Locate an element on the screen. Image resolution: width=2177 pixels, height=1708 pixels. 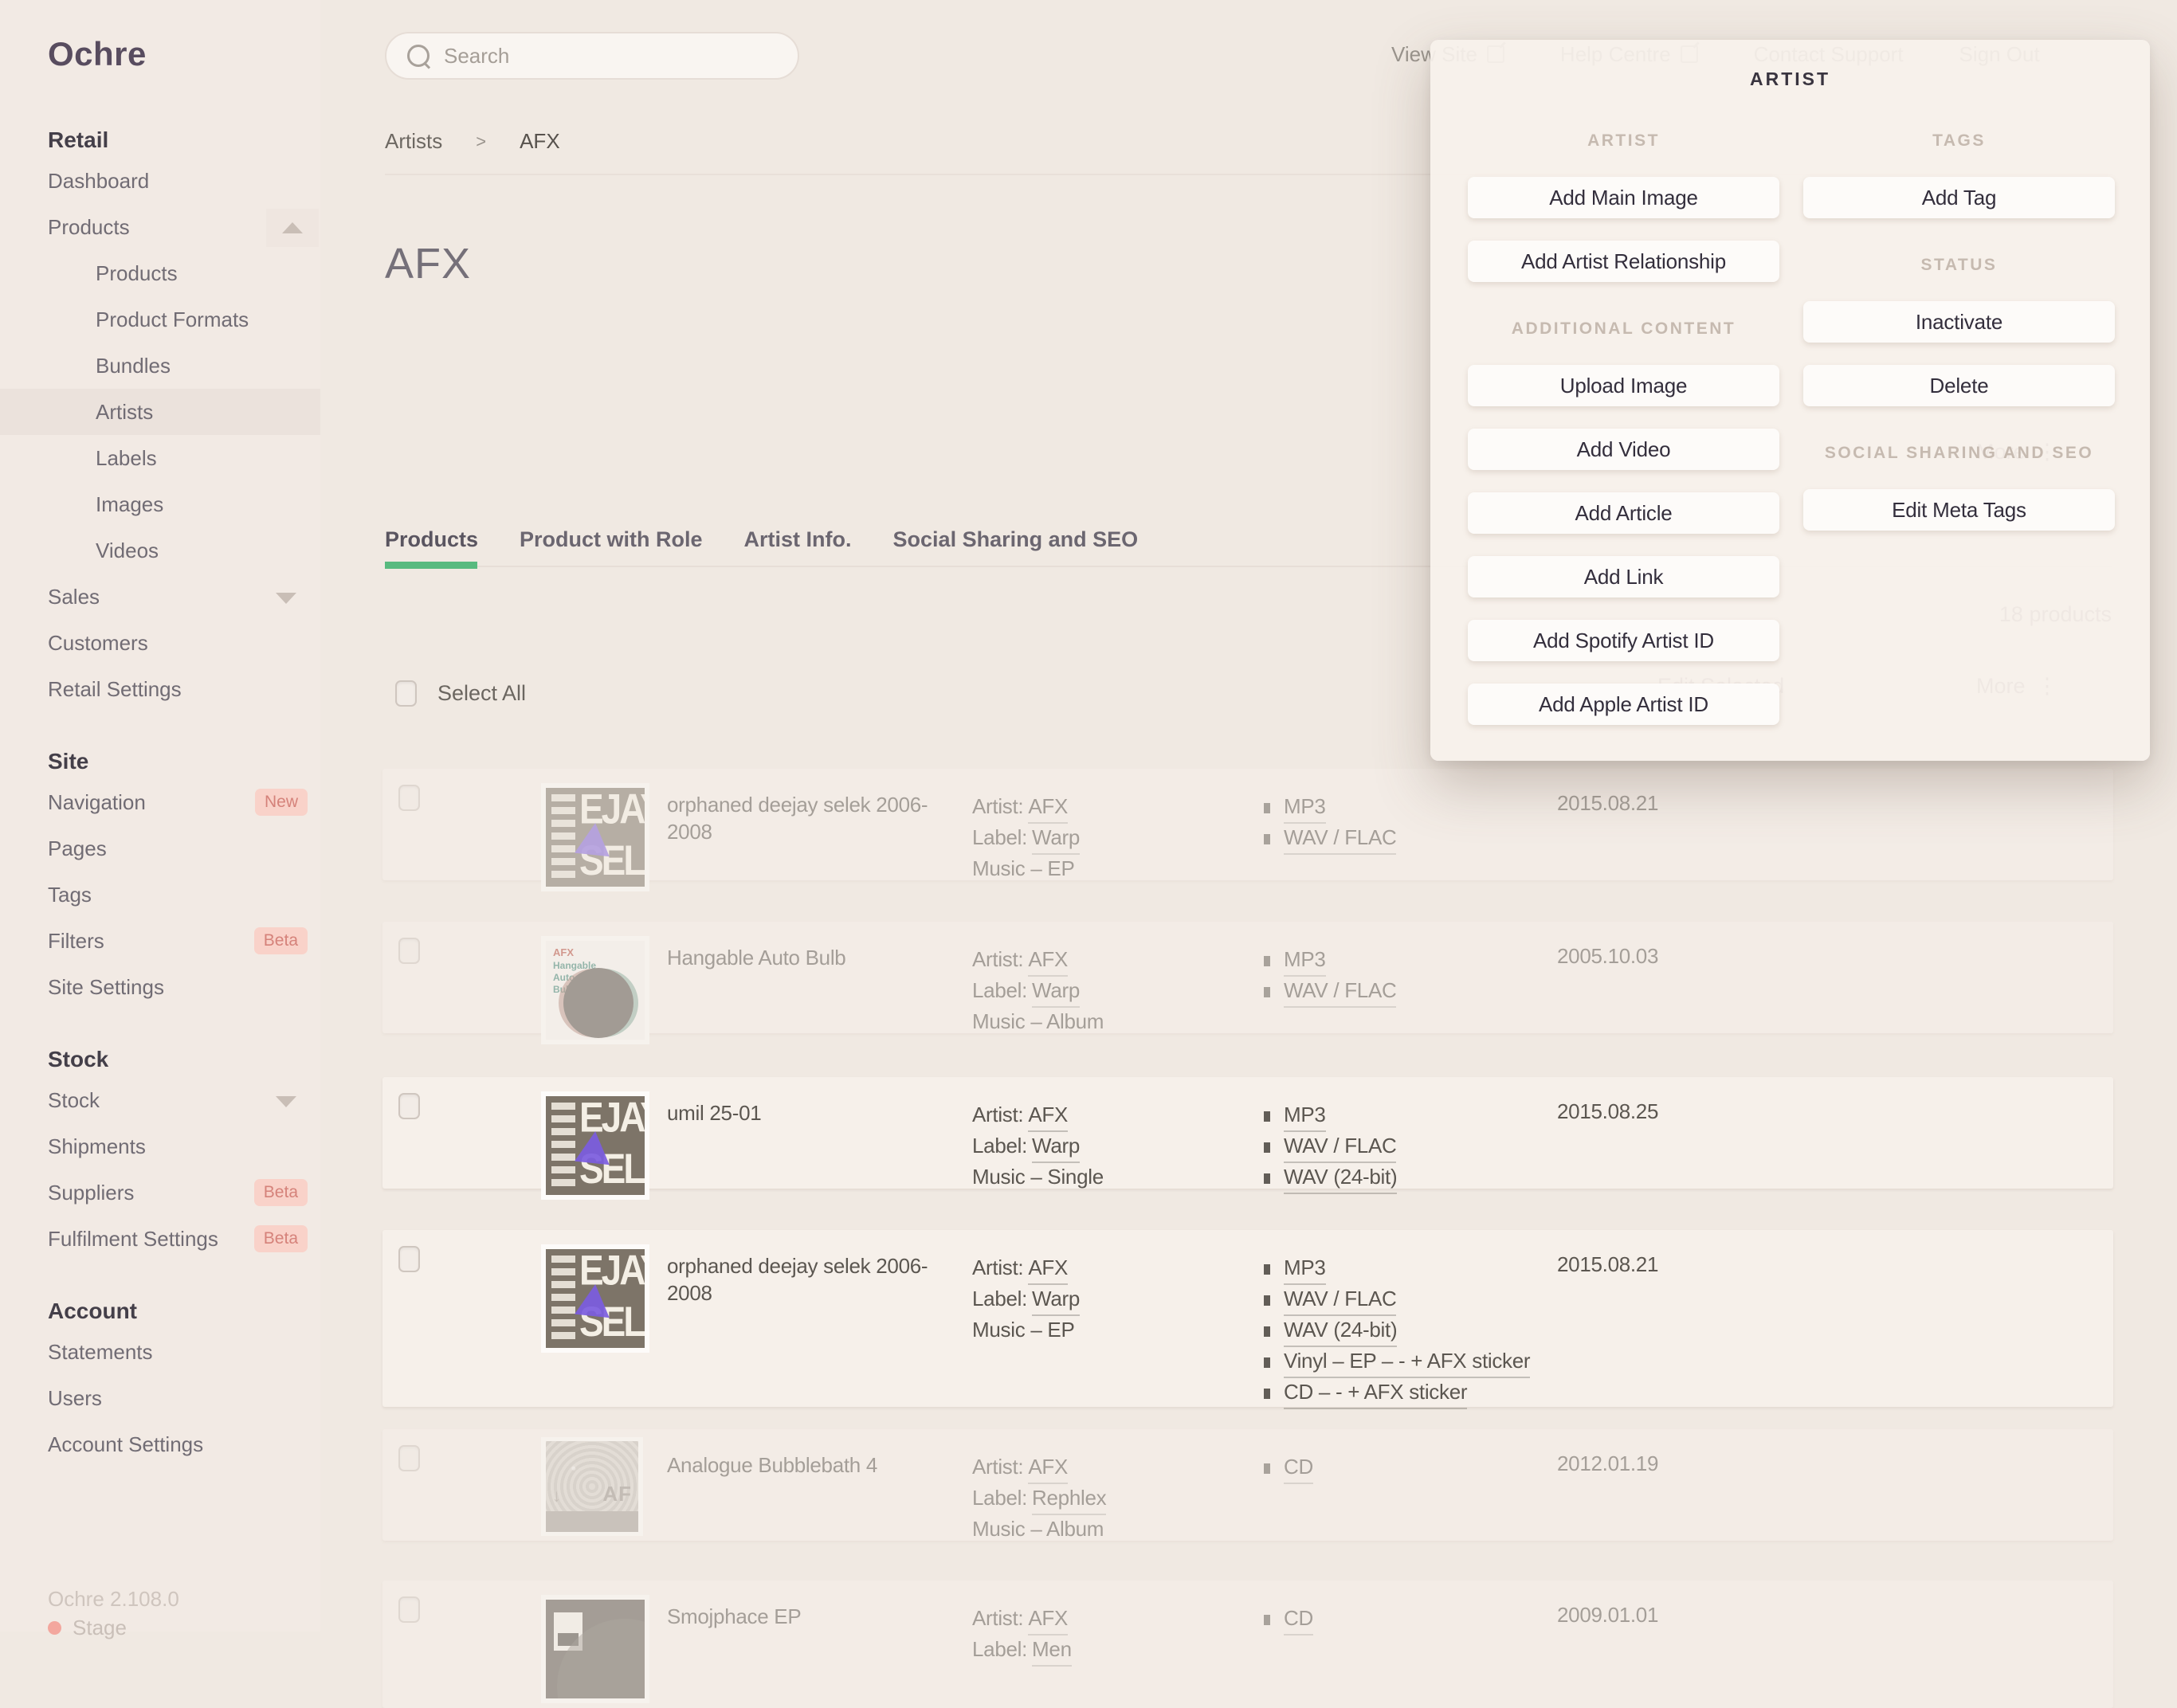
section-title-stock: Stock is located at coordinates (78, 1059).